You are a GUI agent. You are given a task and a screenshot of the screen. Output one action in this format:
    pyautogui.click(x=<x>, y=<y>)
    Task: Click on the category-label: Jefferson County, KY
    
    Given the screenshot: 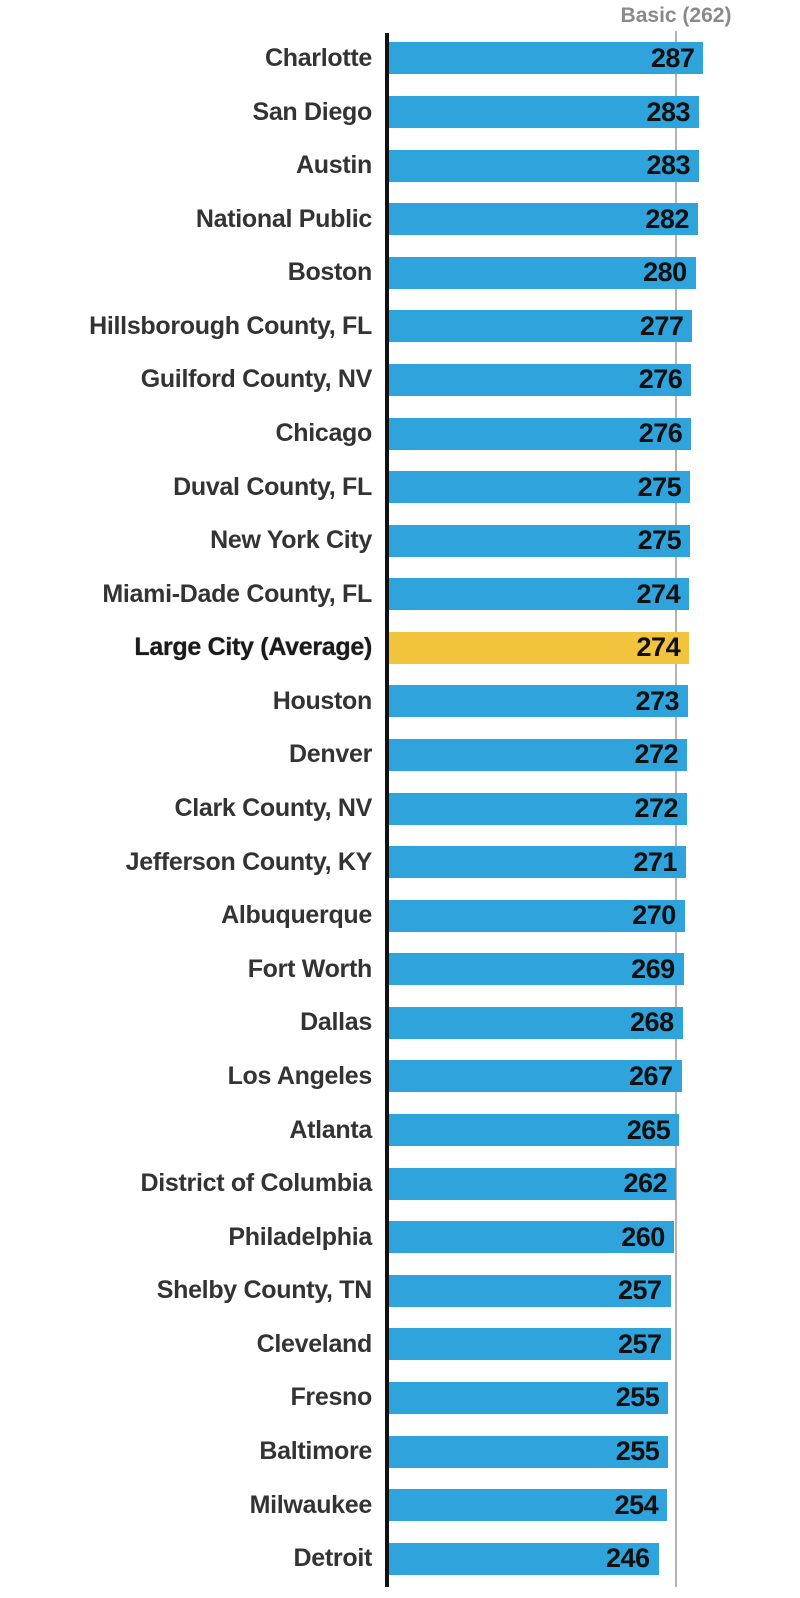 What is the action you would take?
    pyautogui.click(x=249, y=861)
    